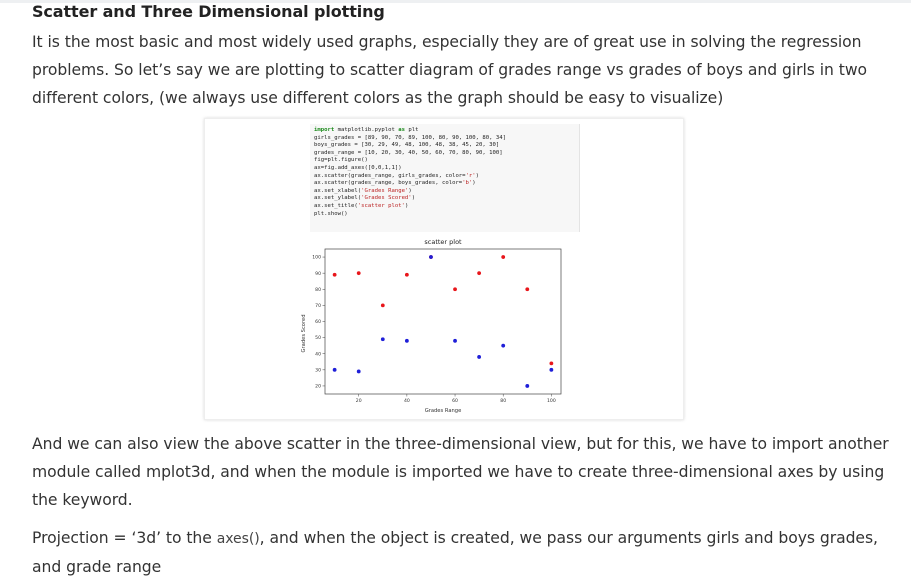 The height and width of the screenshot is (588, 911). I want to click on x-tick-label: 20, so click(359, 401).